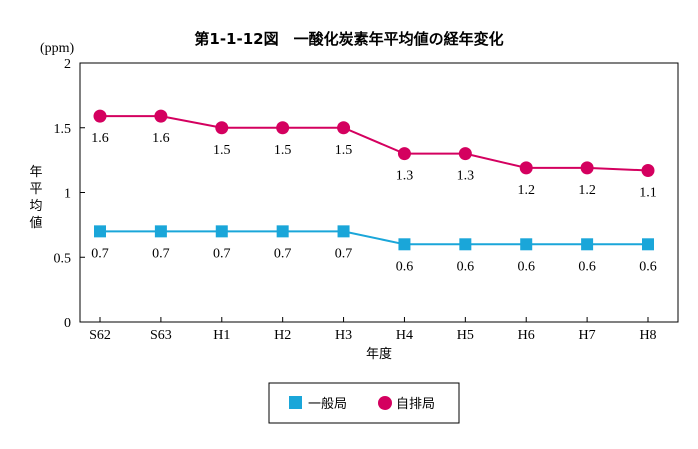 The height and width of the screenshot is (449, 698). Describe the element at coordinates (35, 189) in the screenshot. I see `y-axis-label-char: 平` at that location.